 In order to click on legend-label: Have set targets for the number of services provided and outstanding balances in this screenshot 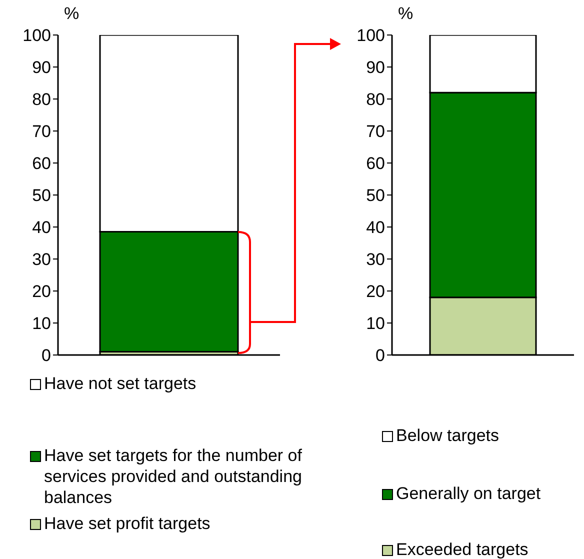, I will do `click(173, 476)`.